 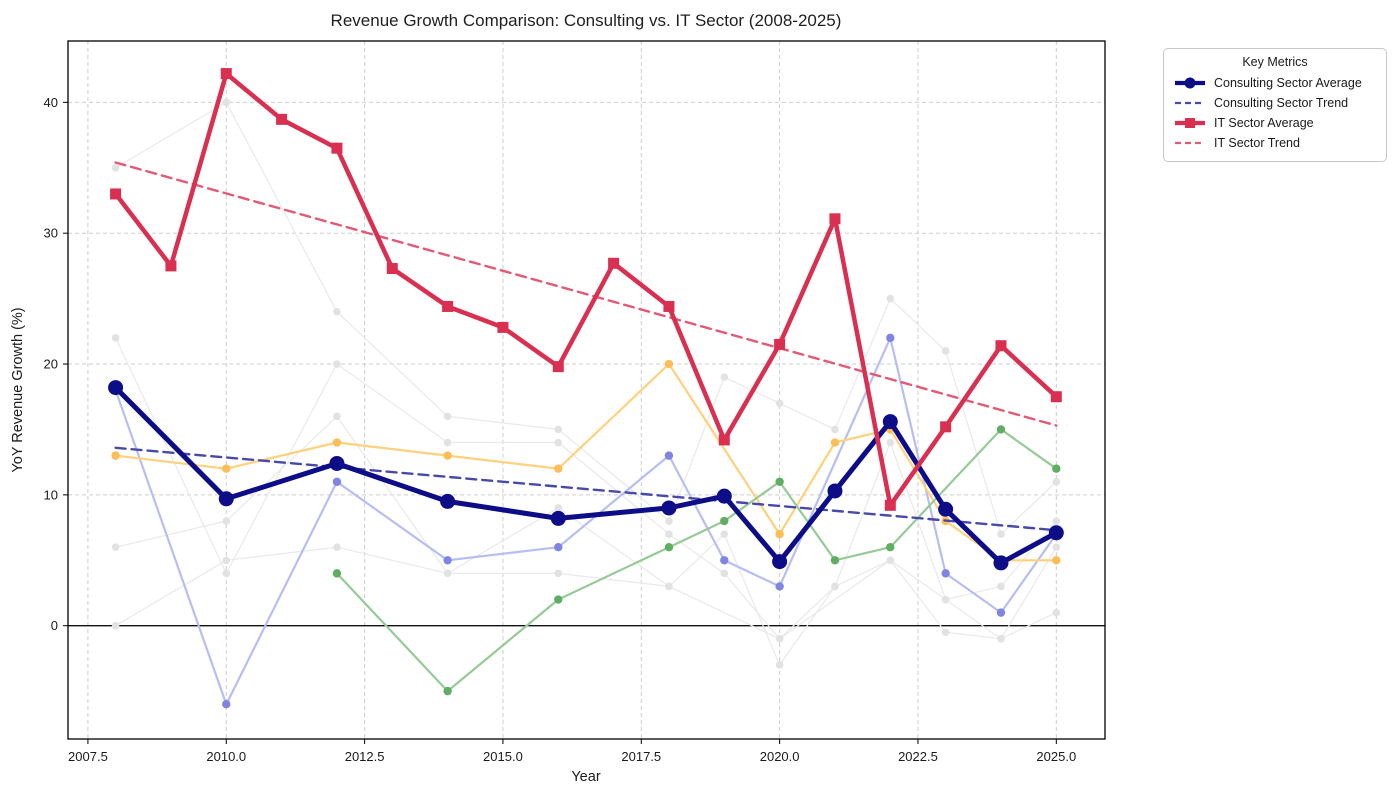 What do you see at coordinates (226, 756) in the screenshot?
I see `x-tick-label: 2010.0` at bounding box center [226, 756].